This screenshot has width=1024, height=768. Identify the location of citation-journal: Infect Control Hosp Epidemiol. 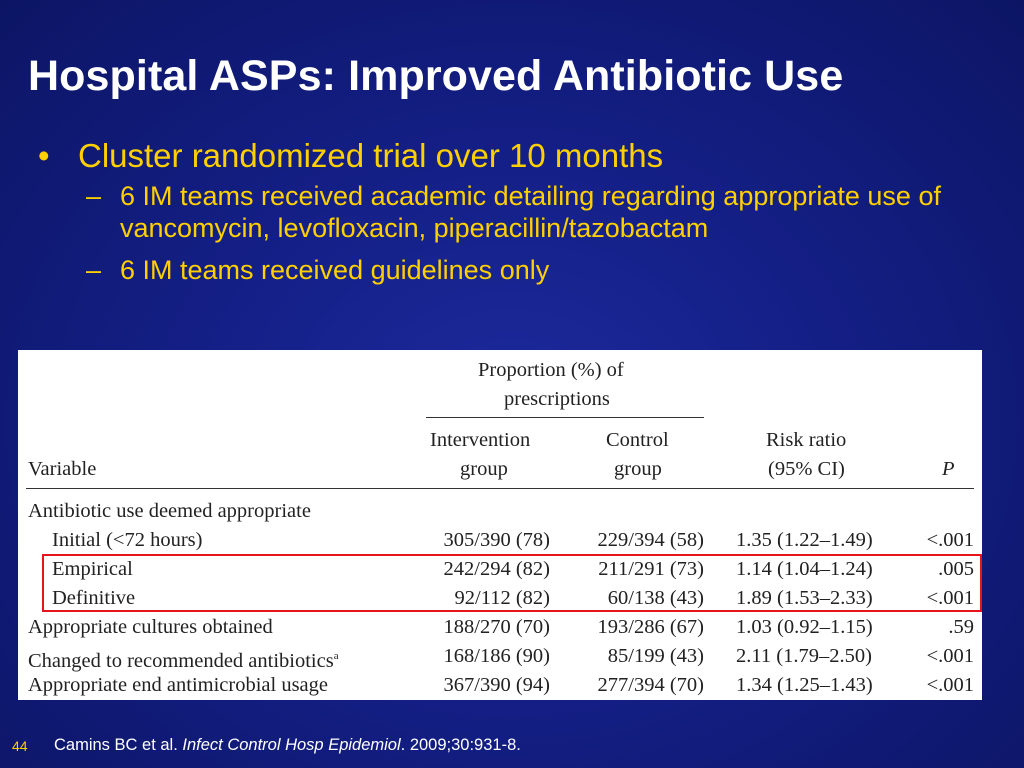
(291, 745).